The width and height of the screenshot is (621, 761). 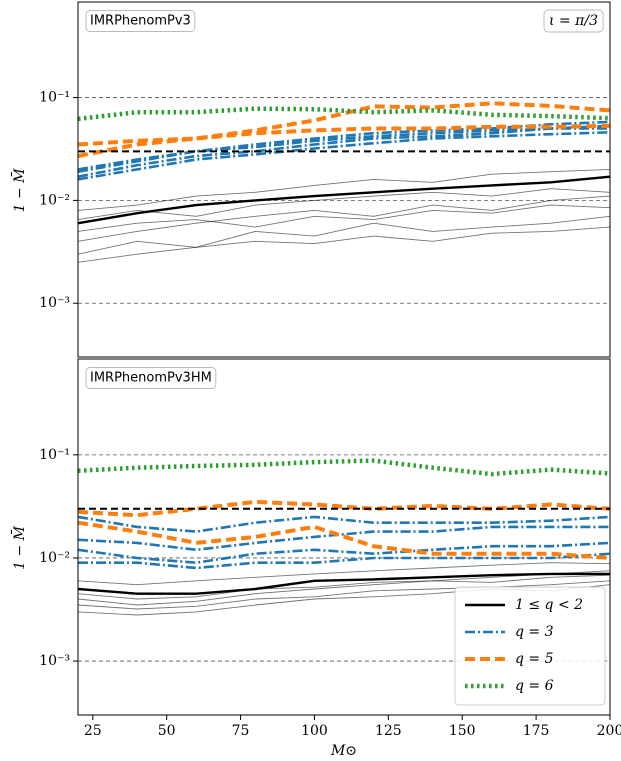 What do you see at coordinates (534, 632) in the screenshot?
I see `legend-label: q = 3` at bounding box center [534, 632].